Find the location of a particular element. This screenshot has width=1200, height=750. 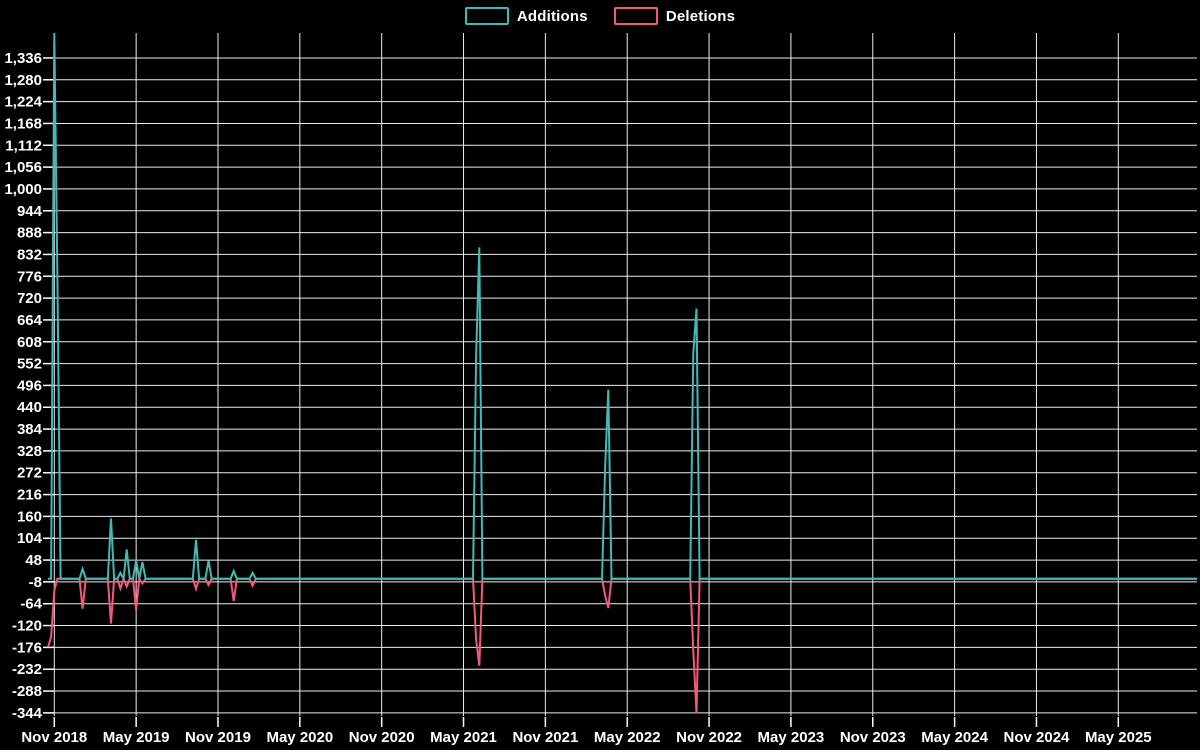

x-axis-label: Nov 2021 is located at coordinates (545, 737).